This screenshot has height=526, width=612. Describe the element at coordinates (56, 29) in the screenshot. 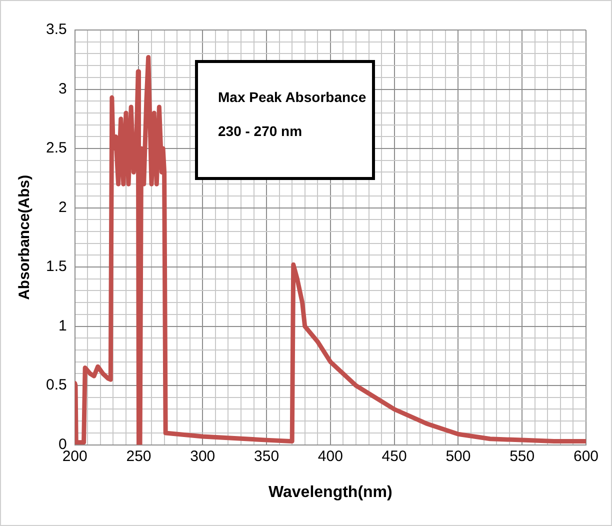

I see `y-tick-label: 3.5` at that location.